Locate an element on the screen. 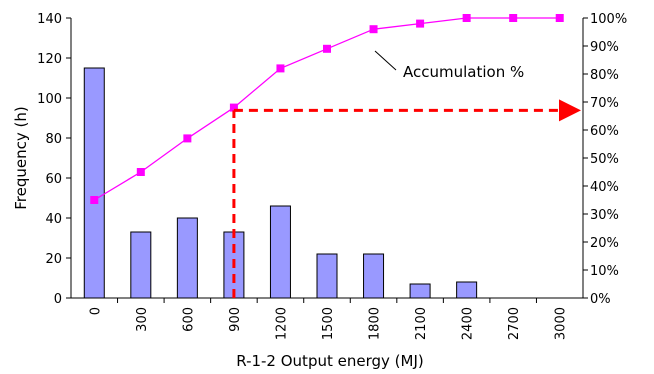  x-tick-label: 0 is located at coordinates (95, 311).